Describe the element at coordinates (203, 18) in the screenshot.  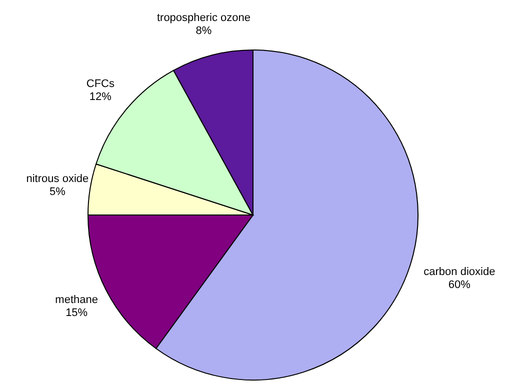
I see `slice-label: tropospheric ozone` at that location.